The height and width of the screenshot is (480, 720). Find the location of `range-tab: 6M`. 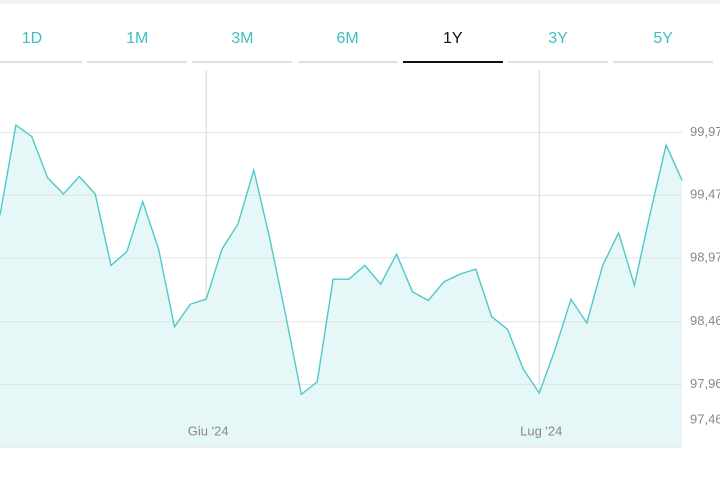

range-tab: 6M is located at coordinates (347, 46).